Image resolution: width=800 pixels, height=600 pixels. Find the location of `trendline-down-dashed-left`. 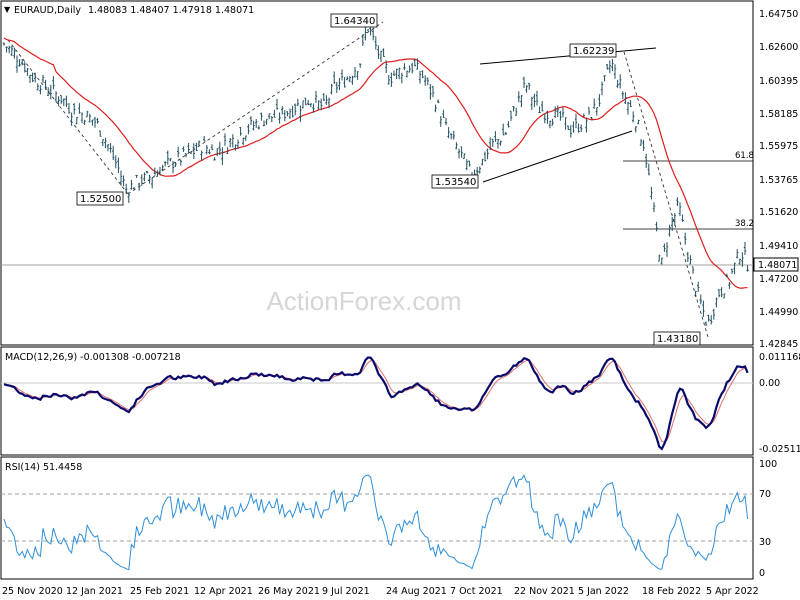

trendline-down-dashed-left is located at coordinates (68, 117).